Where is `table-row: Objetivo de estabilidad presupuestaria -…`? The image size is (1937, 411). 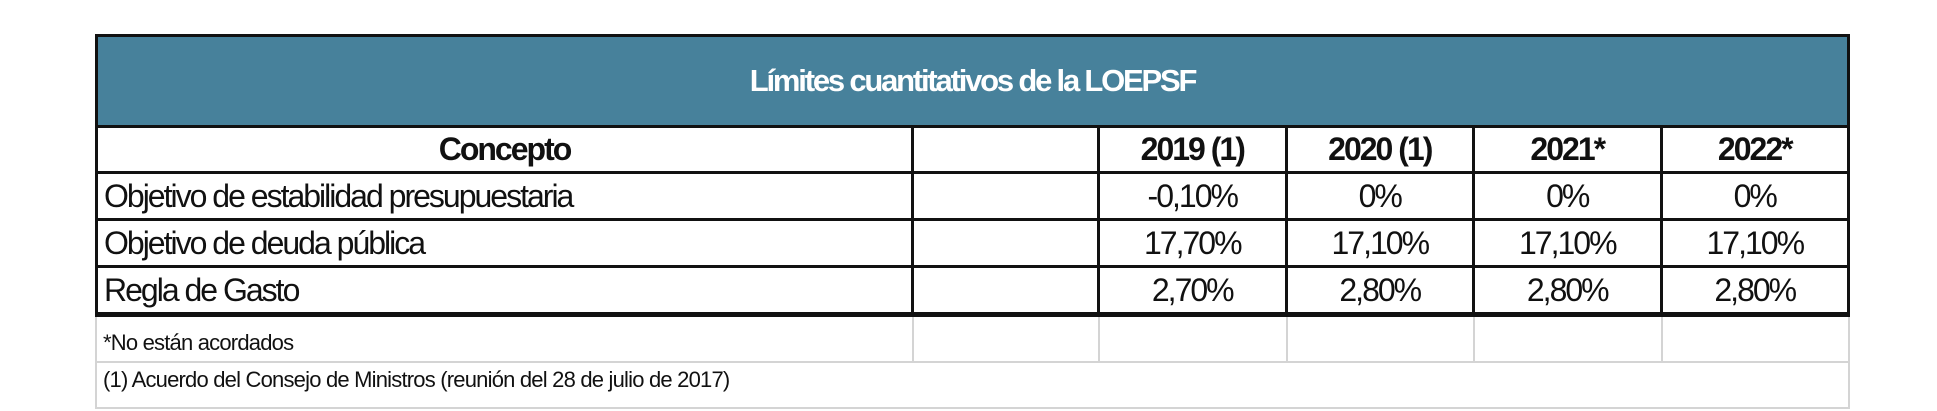
table-row: Objetivo de estabilidad presupuestaria -… is located at coordinates (972, 197).